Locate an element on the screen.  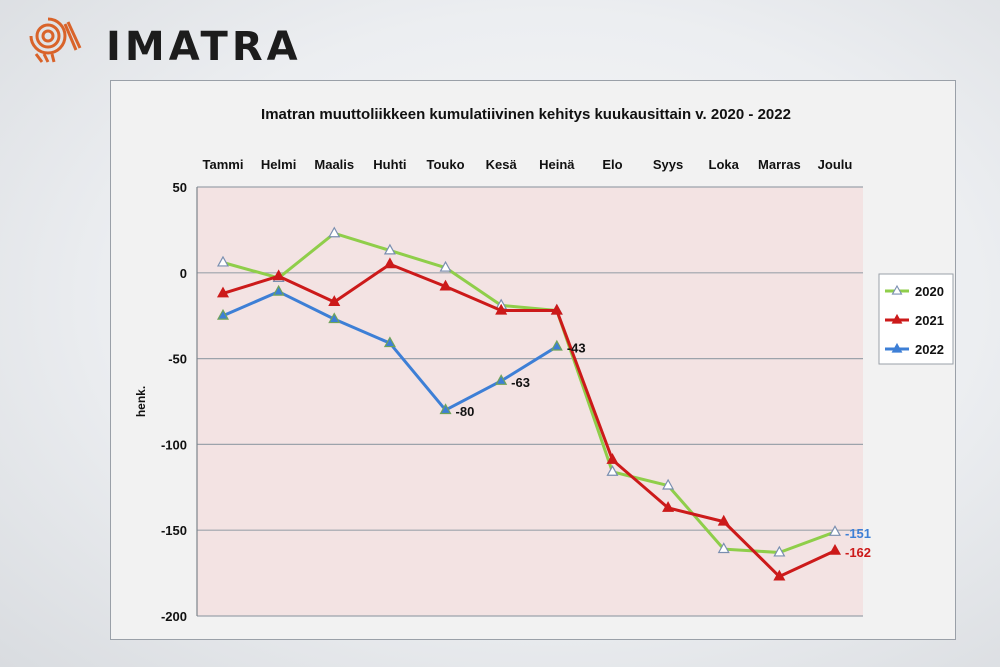
data-labels: -80 -63 -43 -151 -162 is located at coordinates (663, 450).